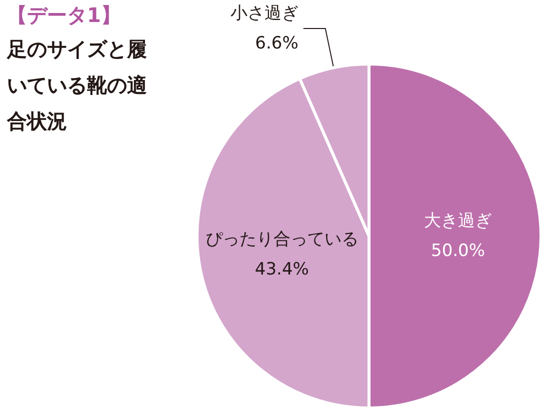 This screenshot has width=545, height=409. I want to click on chart-title: 【データ1】, so click(64, 15).